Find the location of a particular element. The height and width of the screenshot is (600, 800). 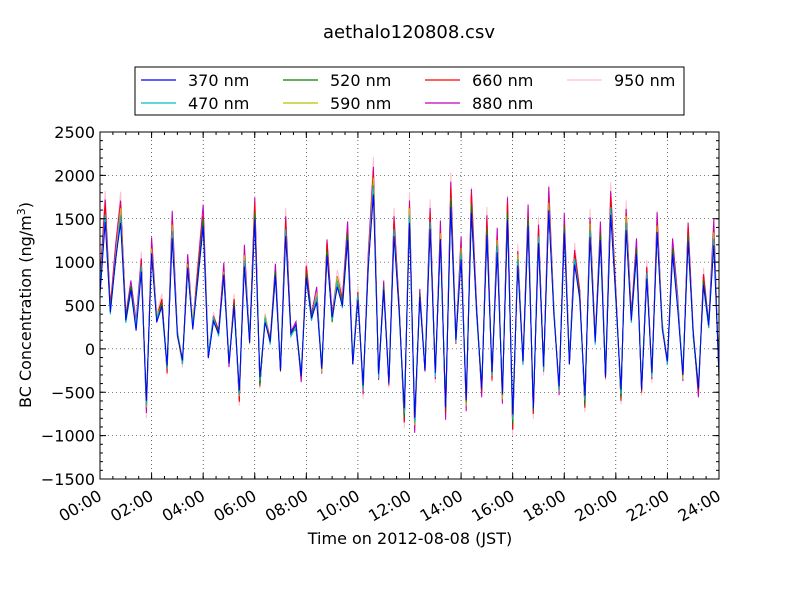

legend-label: 370 nm is located at coordinates (218, 80).